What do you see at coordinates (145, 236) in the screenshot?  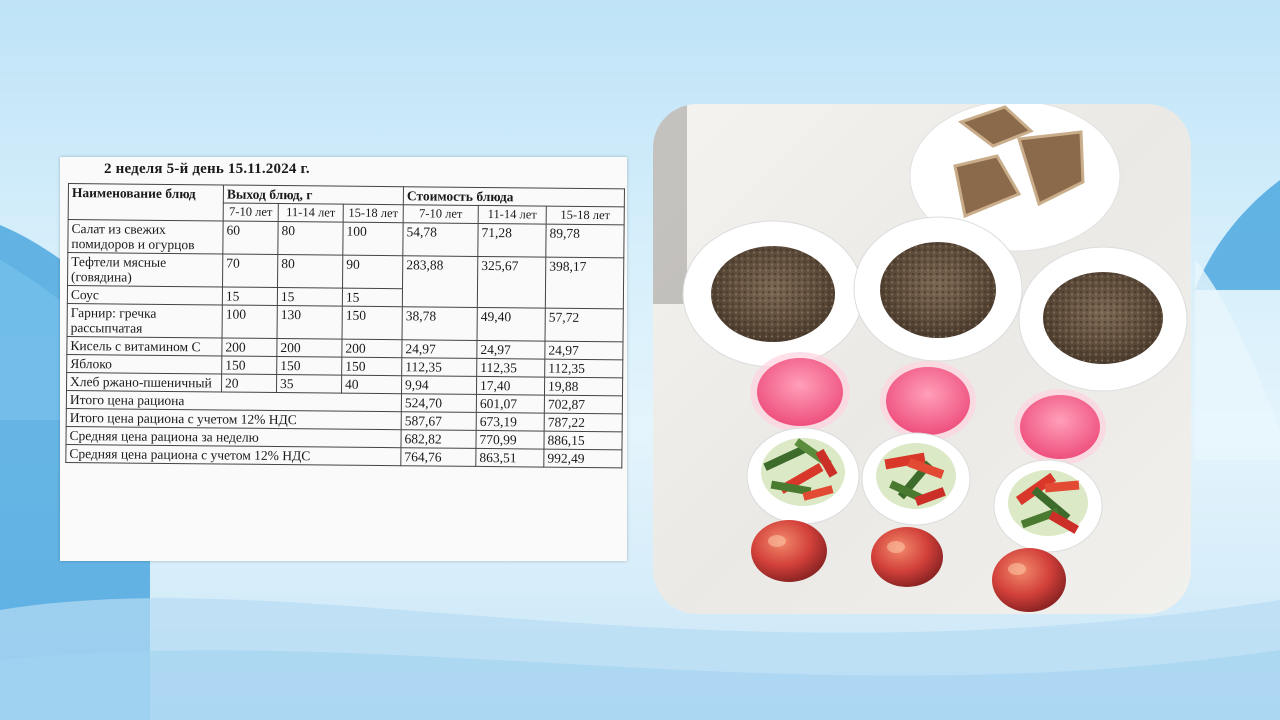 I see `dish-name: Салат из свежих помидоров и огурцов` at bounding box center [145, 236].